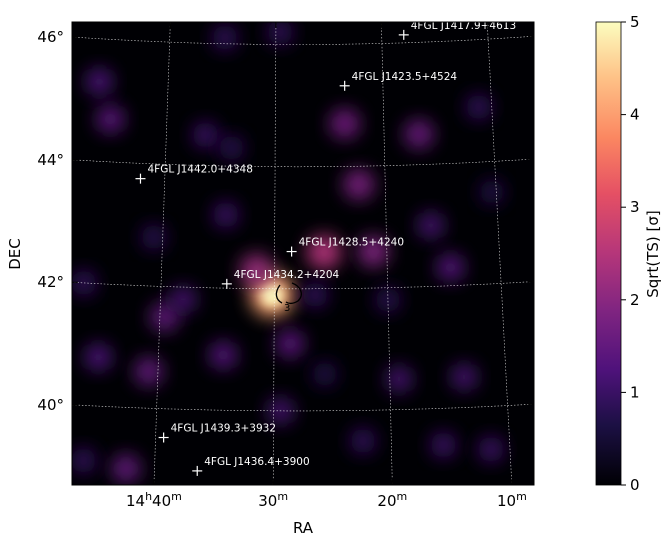  Describe the element at coordinates (15, 254) in the screenshot. I see `y-axis-label: DEC` at that location.